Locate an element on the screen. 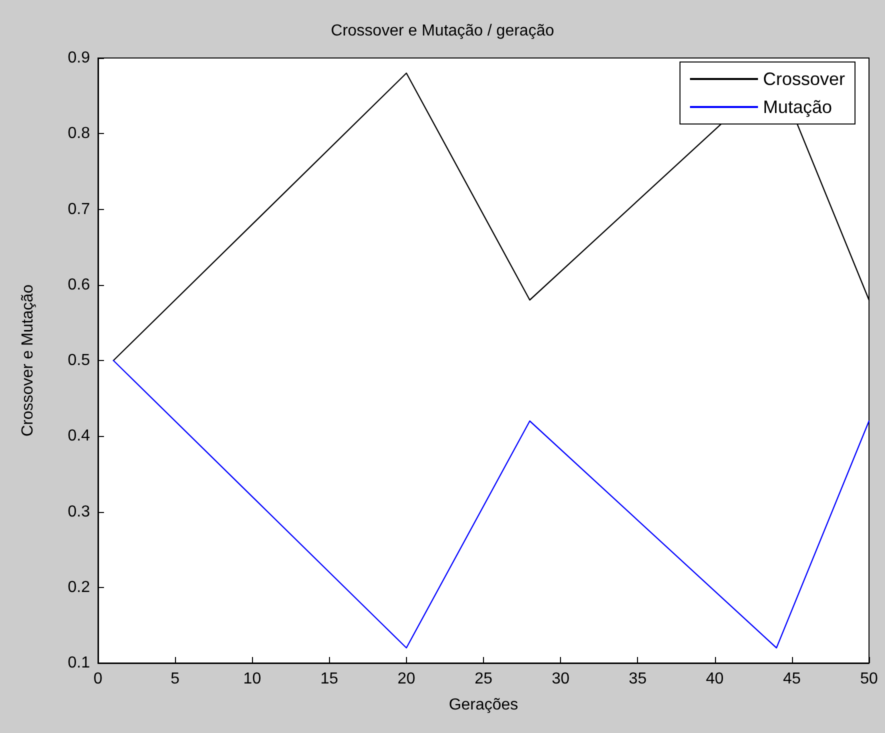 The height and width of the screenshot is (733, 885). y-tick-label: 0.3 is located at coordinates (79, 511).